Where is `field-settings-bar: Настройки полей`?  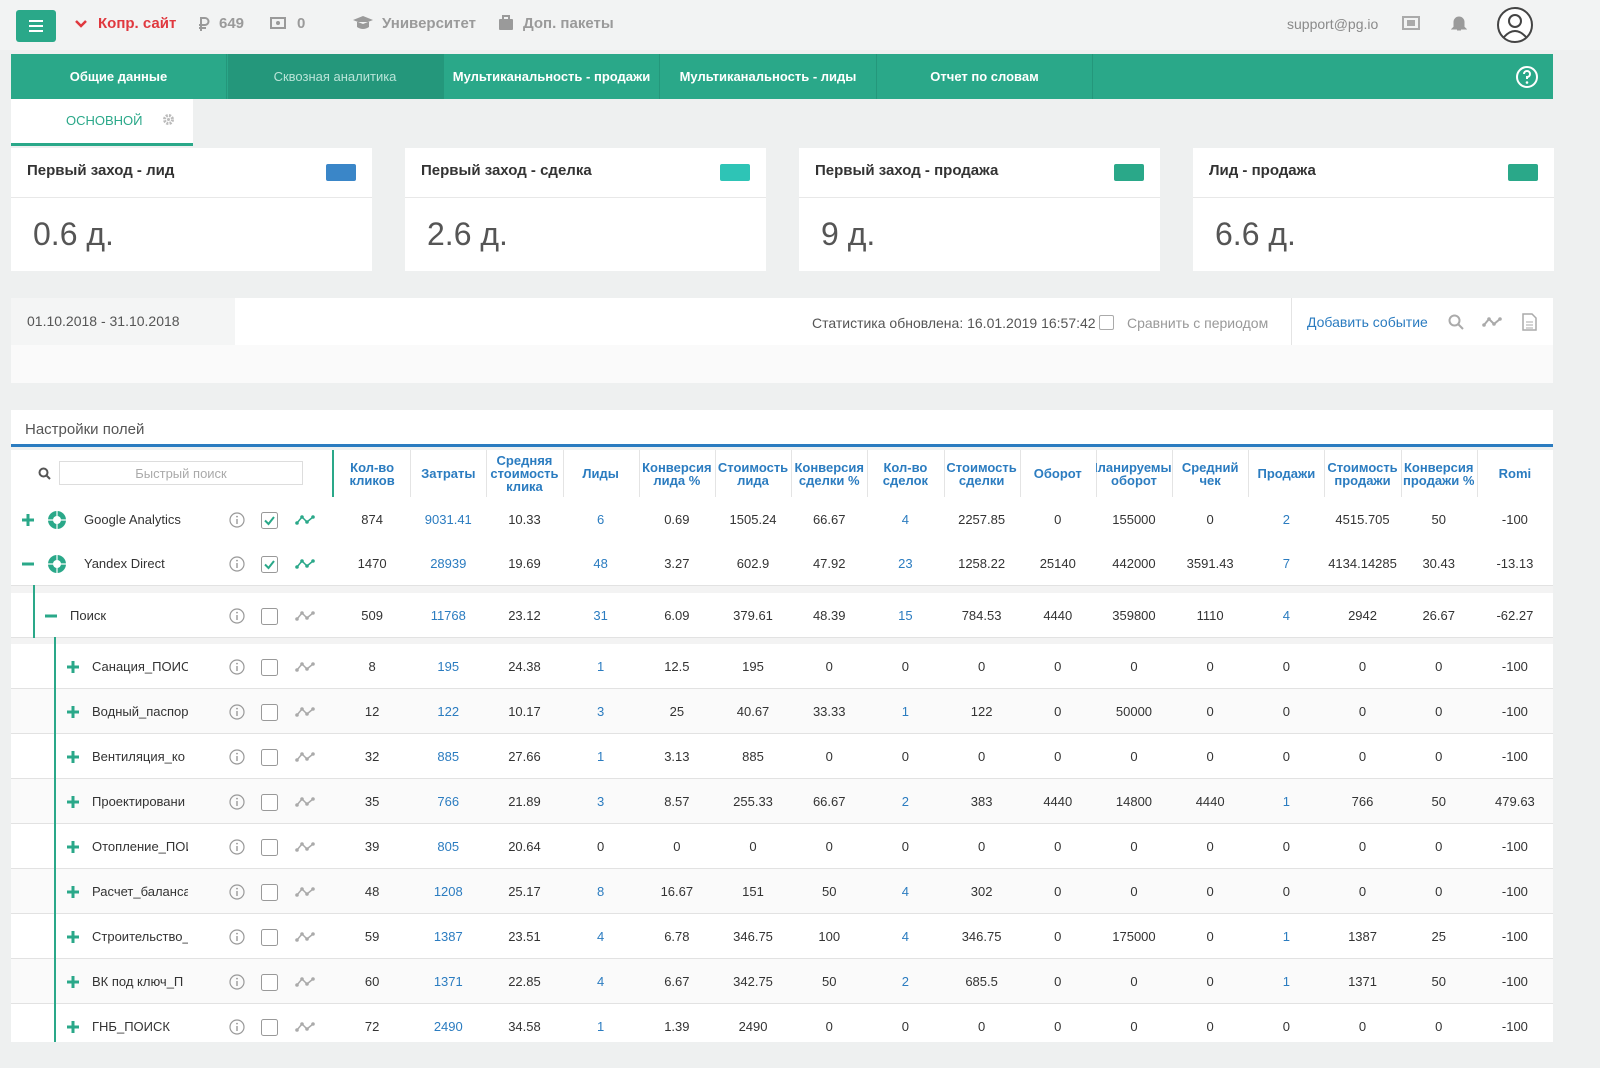
field-settings-bar: Настройки полей is located at coordinates (782, 428).